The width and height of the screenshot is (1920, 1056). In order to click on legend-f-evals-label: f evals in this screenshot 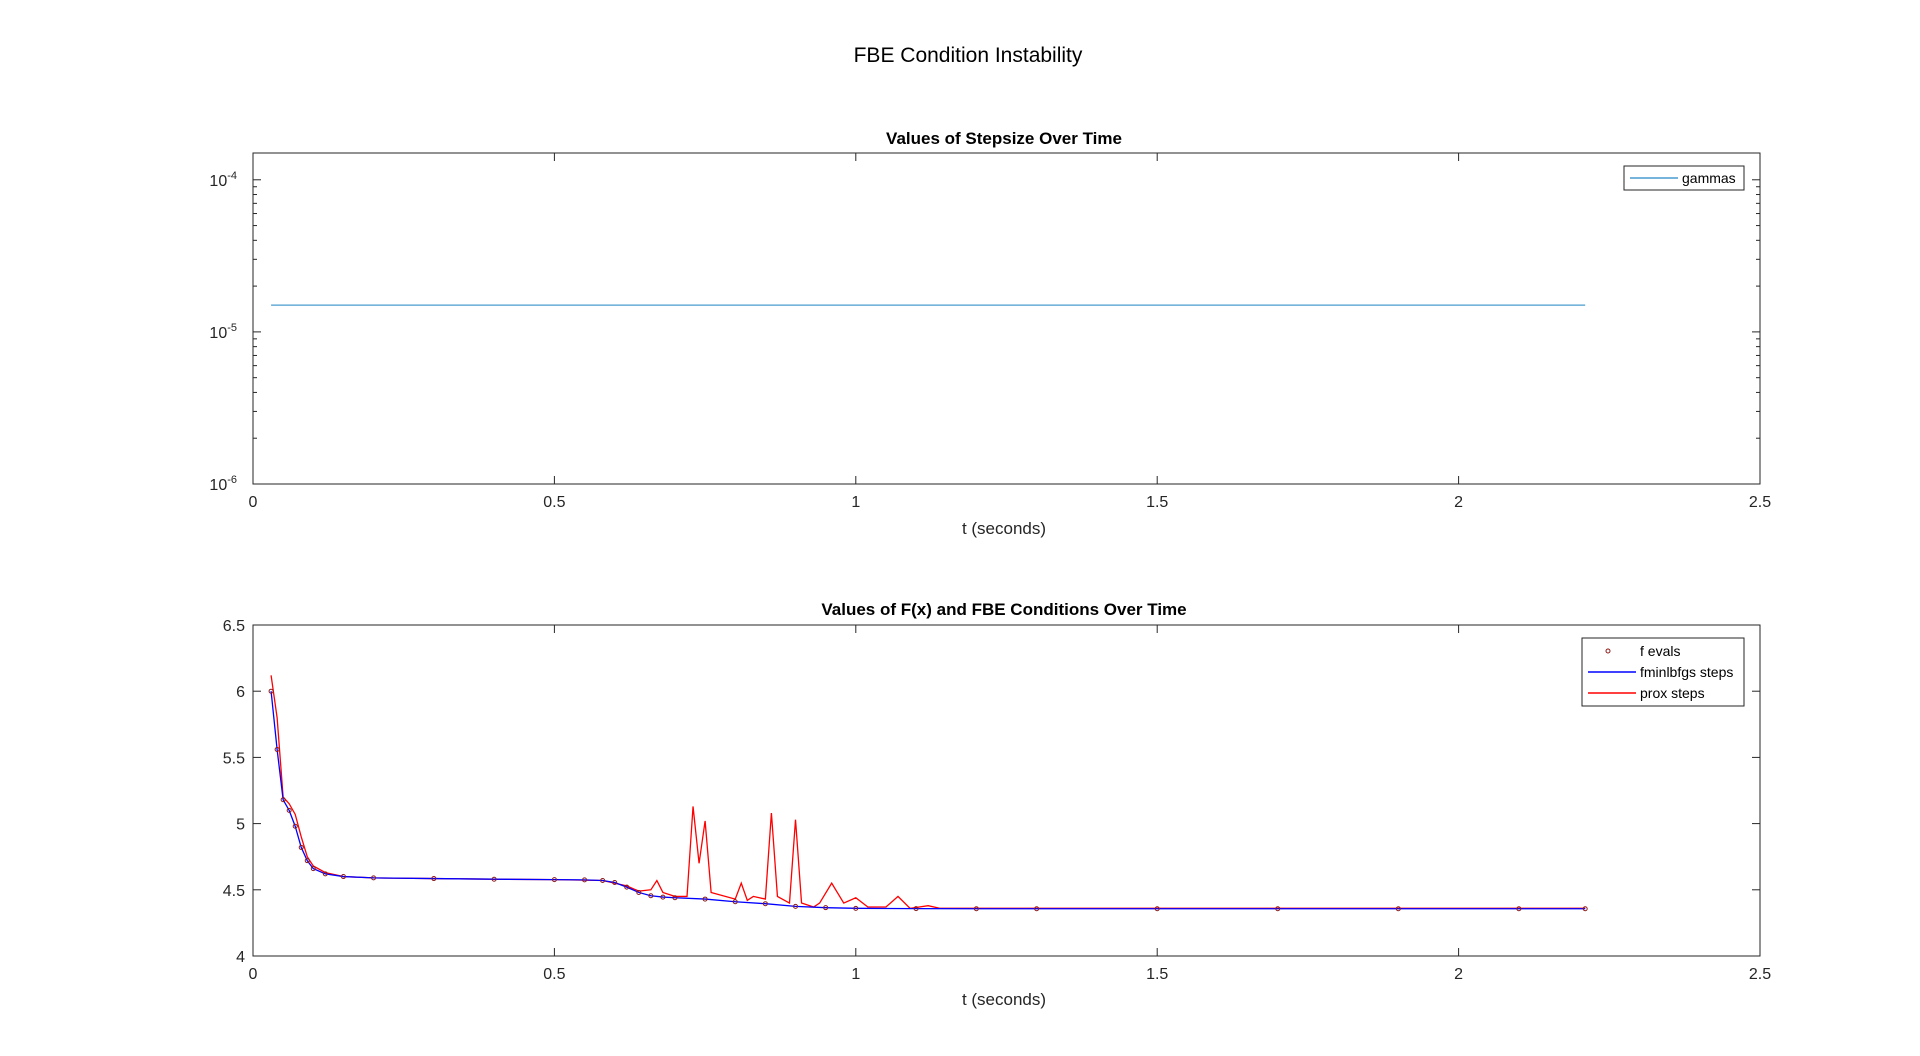, I will do `click(1660, 651)`.